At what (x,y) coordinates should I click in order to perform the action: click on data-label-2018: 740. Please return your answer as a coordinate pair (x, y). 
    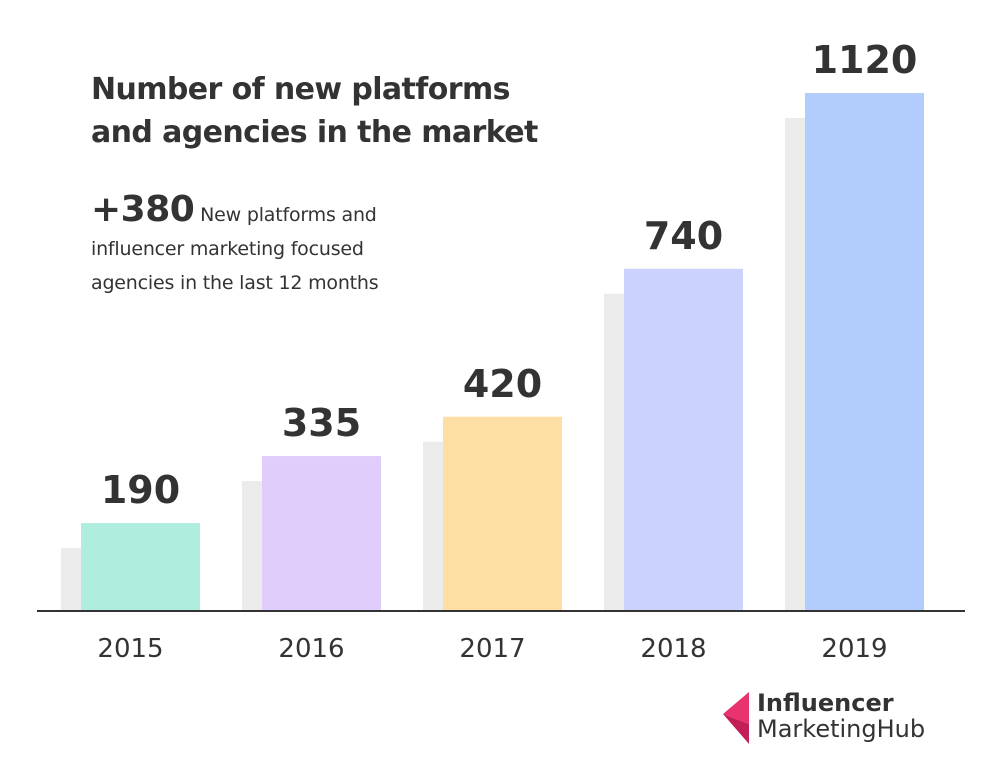
    Looking at the image, I should click on (683, 236).